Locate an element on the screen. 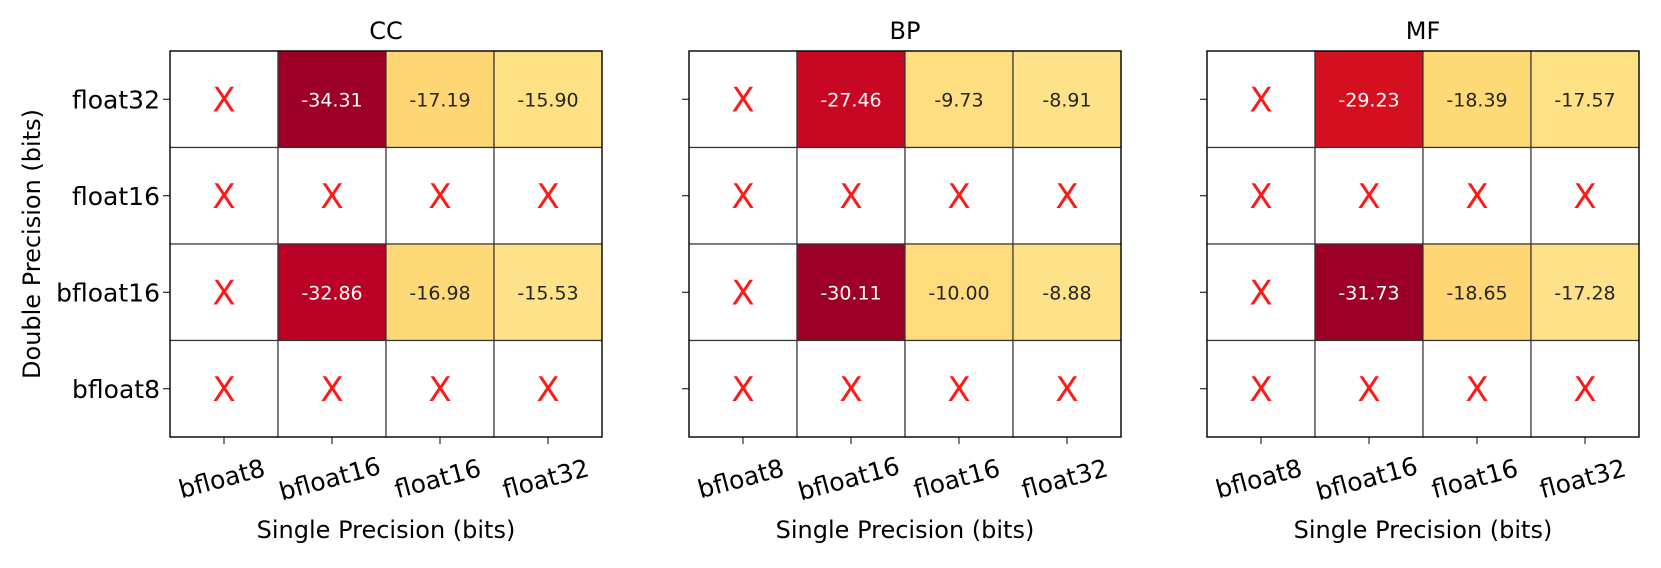  cell-value-label: -17.28 is located at coordinates (1584, 293).